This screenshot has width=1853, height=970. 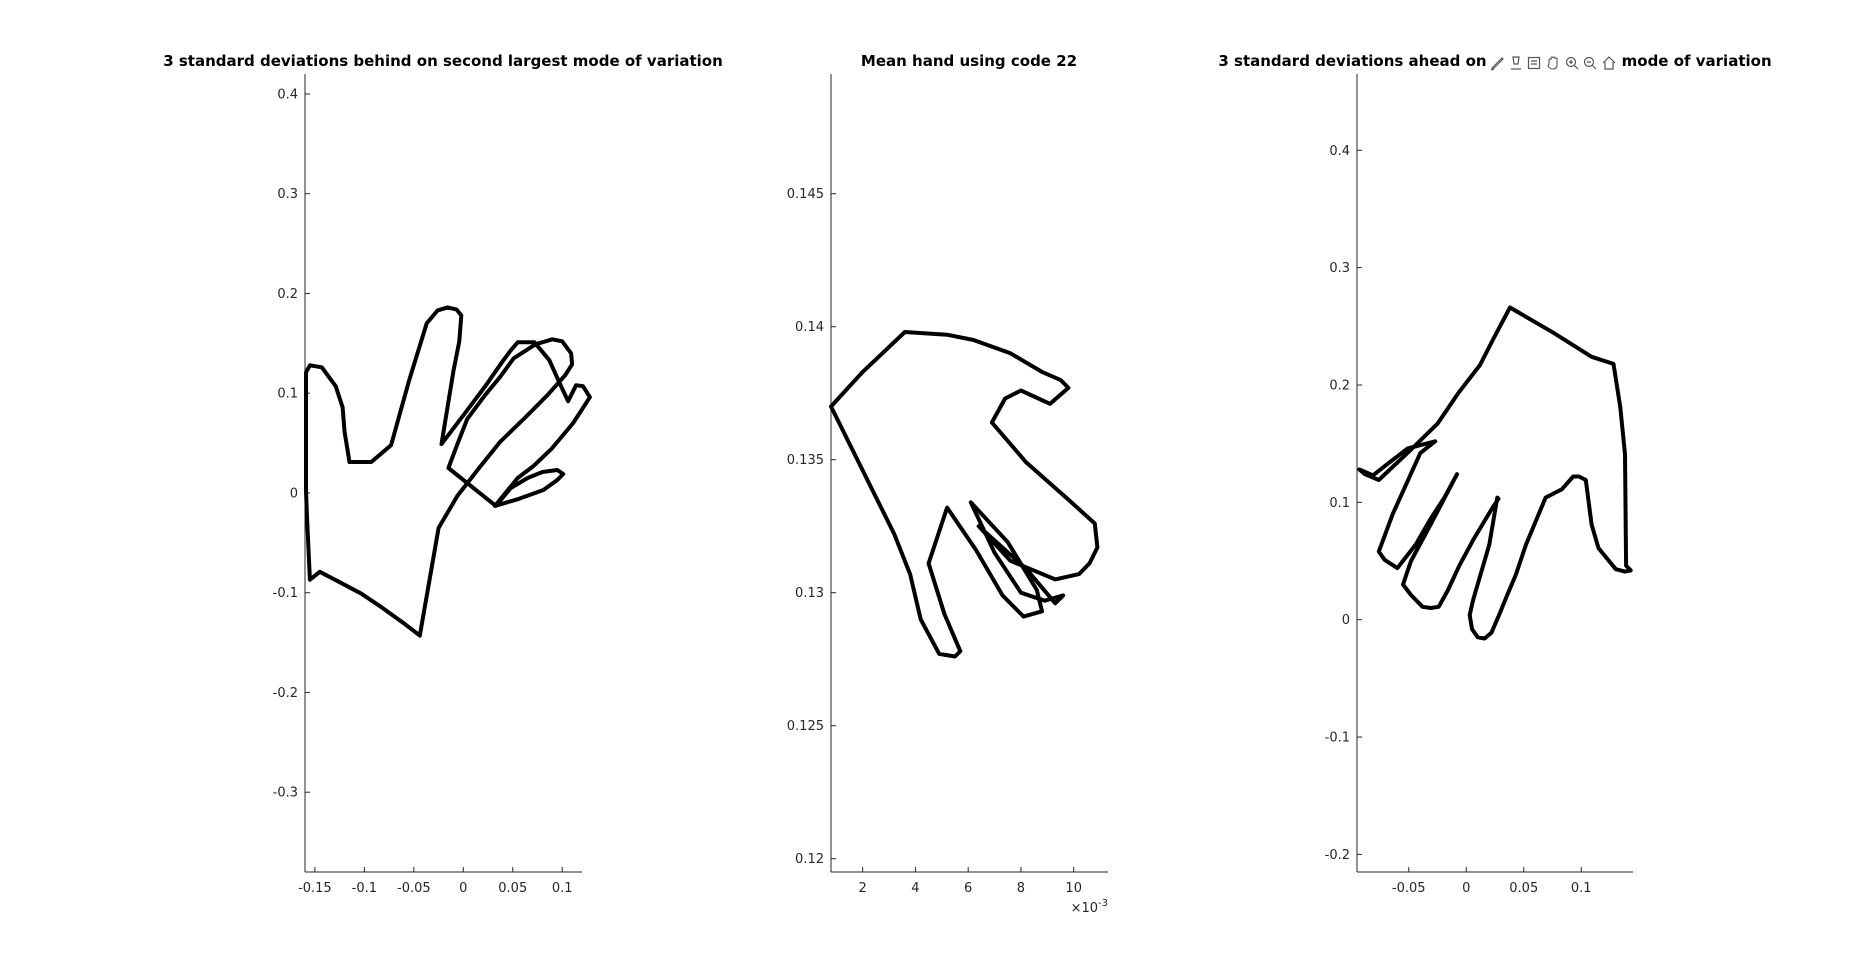 What do you see at coordinates (364, 888) in the screenshot?
I see `x-tick-label: -0.1` at bounding box center [364, 888].